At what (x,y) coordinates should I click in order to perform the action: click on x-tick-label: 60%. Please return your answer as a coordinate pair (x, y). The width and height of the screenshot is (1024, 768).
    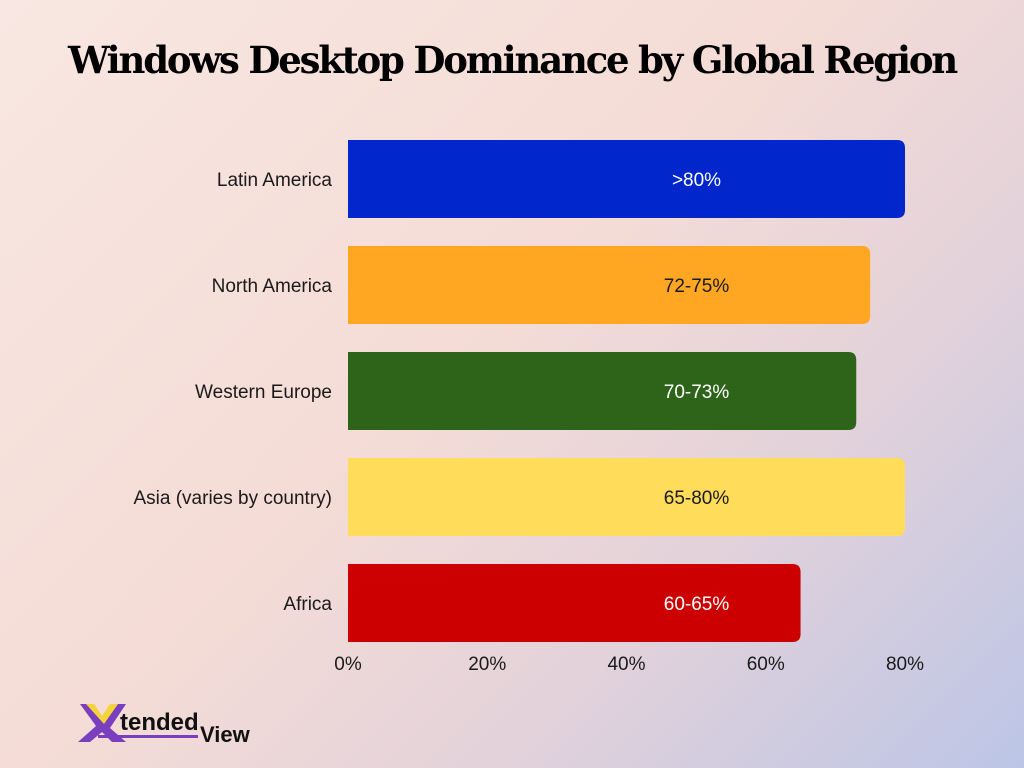
    Looking at the image, I should click on (766, 664).